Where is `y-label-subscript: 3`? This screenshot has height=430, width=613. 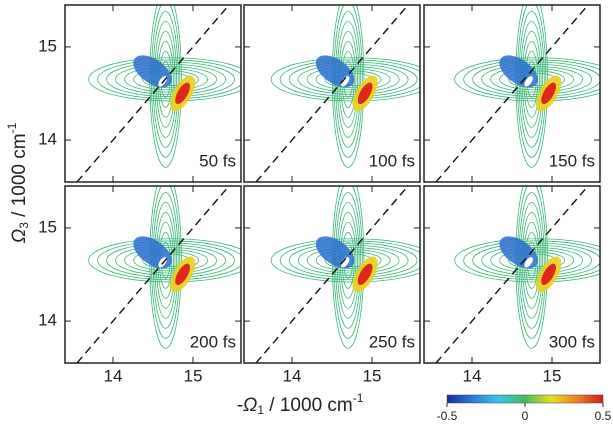 y-label-subscript: 3 is located at coordinates (24, 225).